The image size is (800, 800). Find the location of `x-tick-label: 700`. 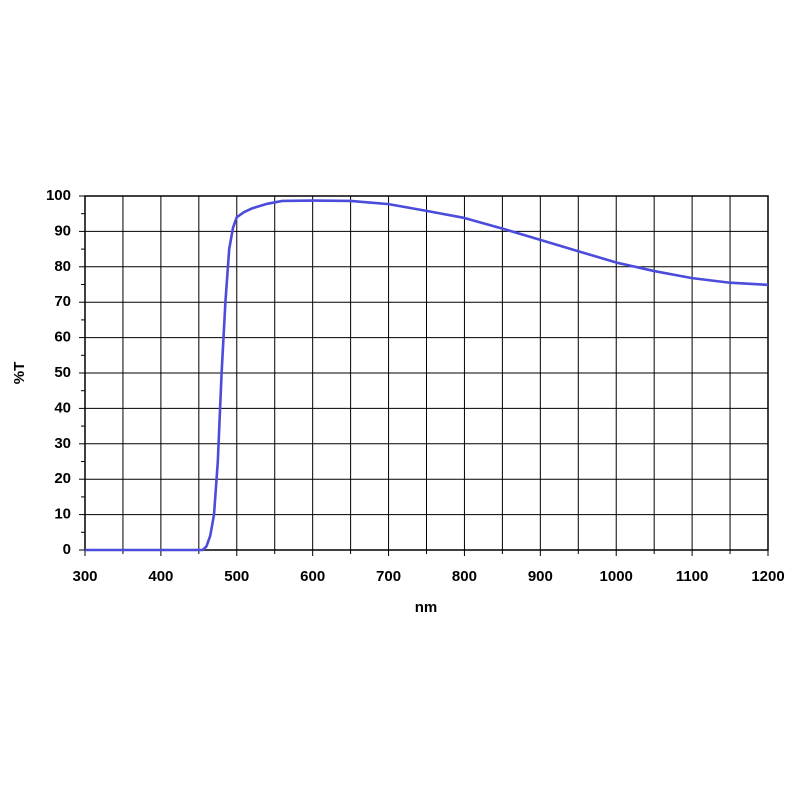

x-tick-label: 700 is located at coordinates (388, 576).